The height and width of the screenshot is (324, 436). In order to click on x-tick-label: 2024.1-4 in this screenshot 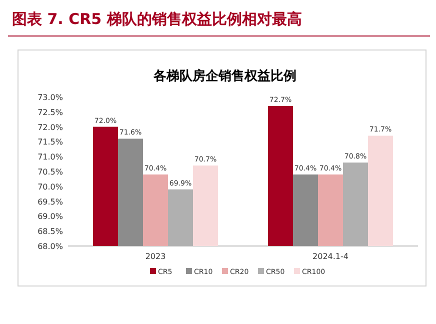, I will do `click(330, 256)`.